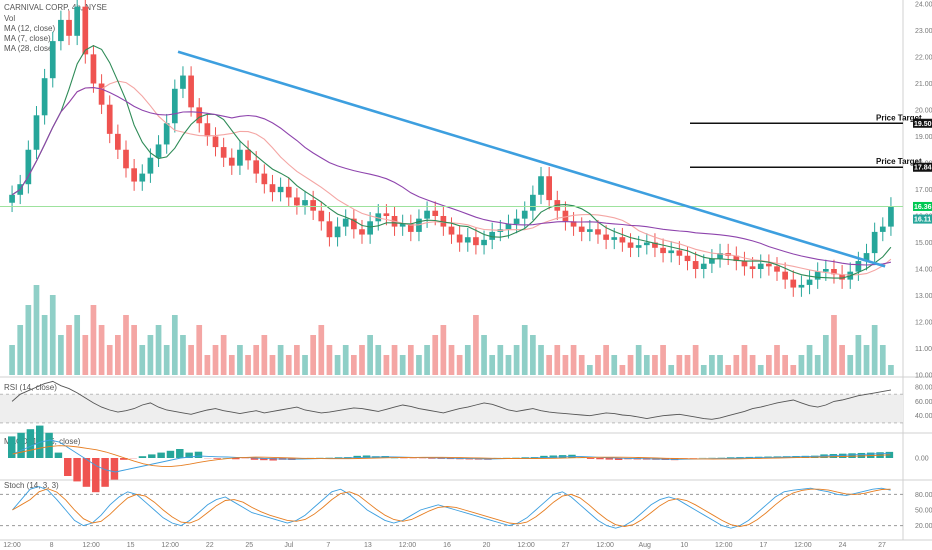 The width and height of the screenshot is (932, 550). What do you see at coordinates (451, 408) in the screenshot?
I see `rsi-band` at bounding box center [451, 408].